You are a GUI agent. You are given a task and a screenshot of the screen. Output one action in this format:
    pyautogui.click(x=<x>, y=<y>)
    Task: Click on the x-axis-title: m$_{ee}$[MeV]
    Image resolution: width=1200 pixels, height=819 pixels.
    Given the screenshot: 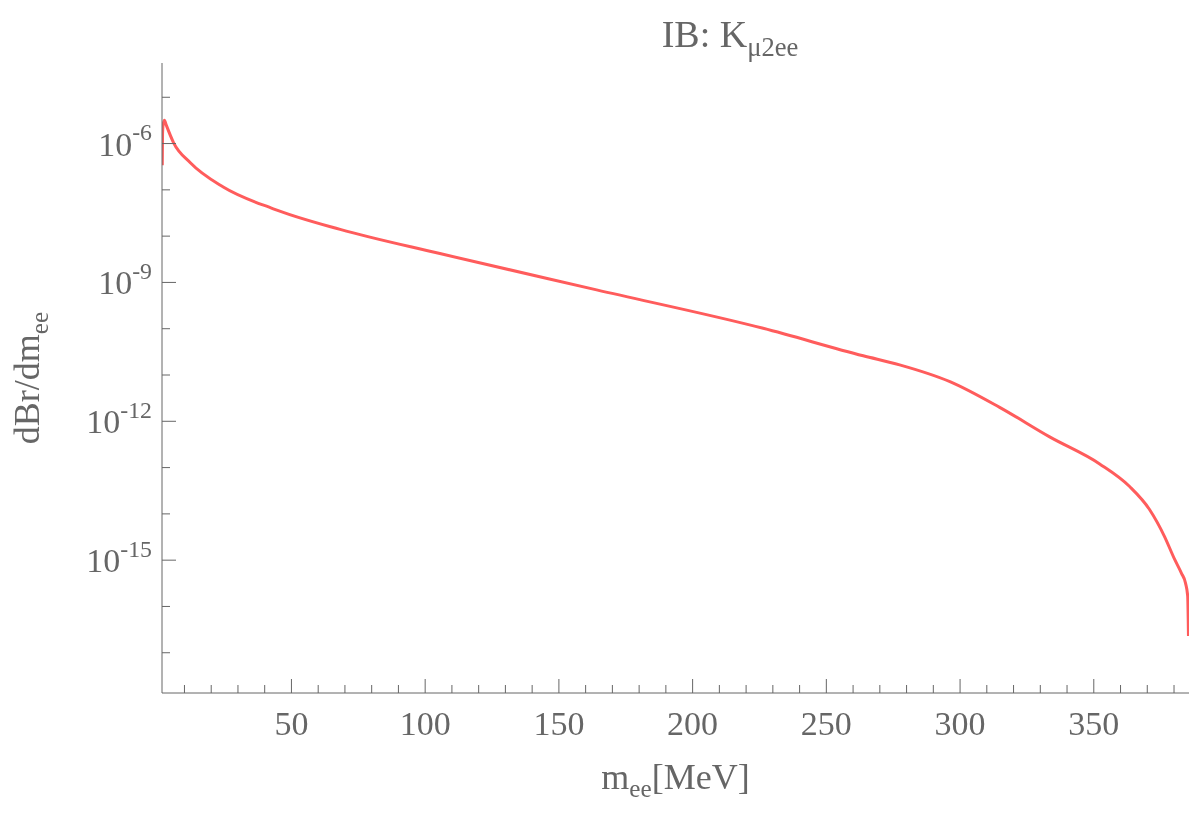 What is the action you would take?
    pyautogui.click(x=675, y=780)
    